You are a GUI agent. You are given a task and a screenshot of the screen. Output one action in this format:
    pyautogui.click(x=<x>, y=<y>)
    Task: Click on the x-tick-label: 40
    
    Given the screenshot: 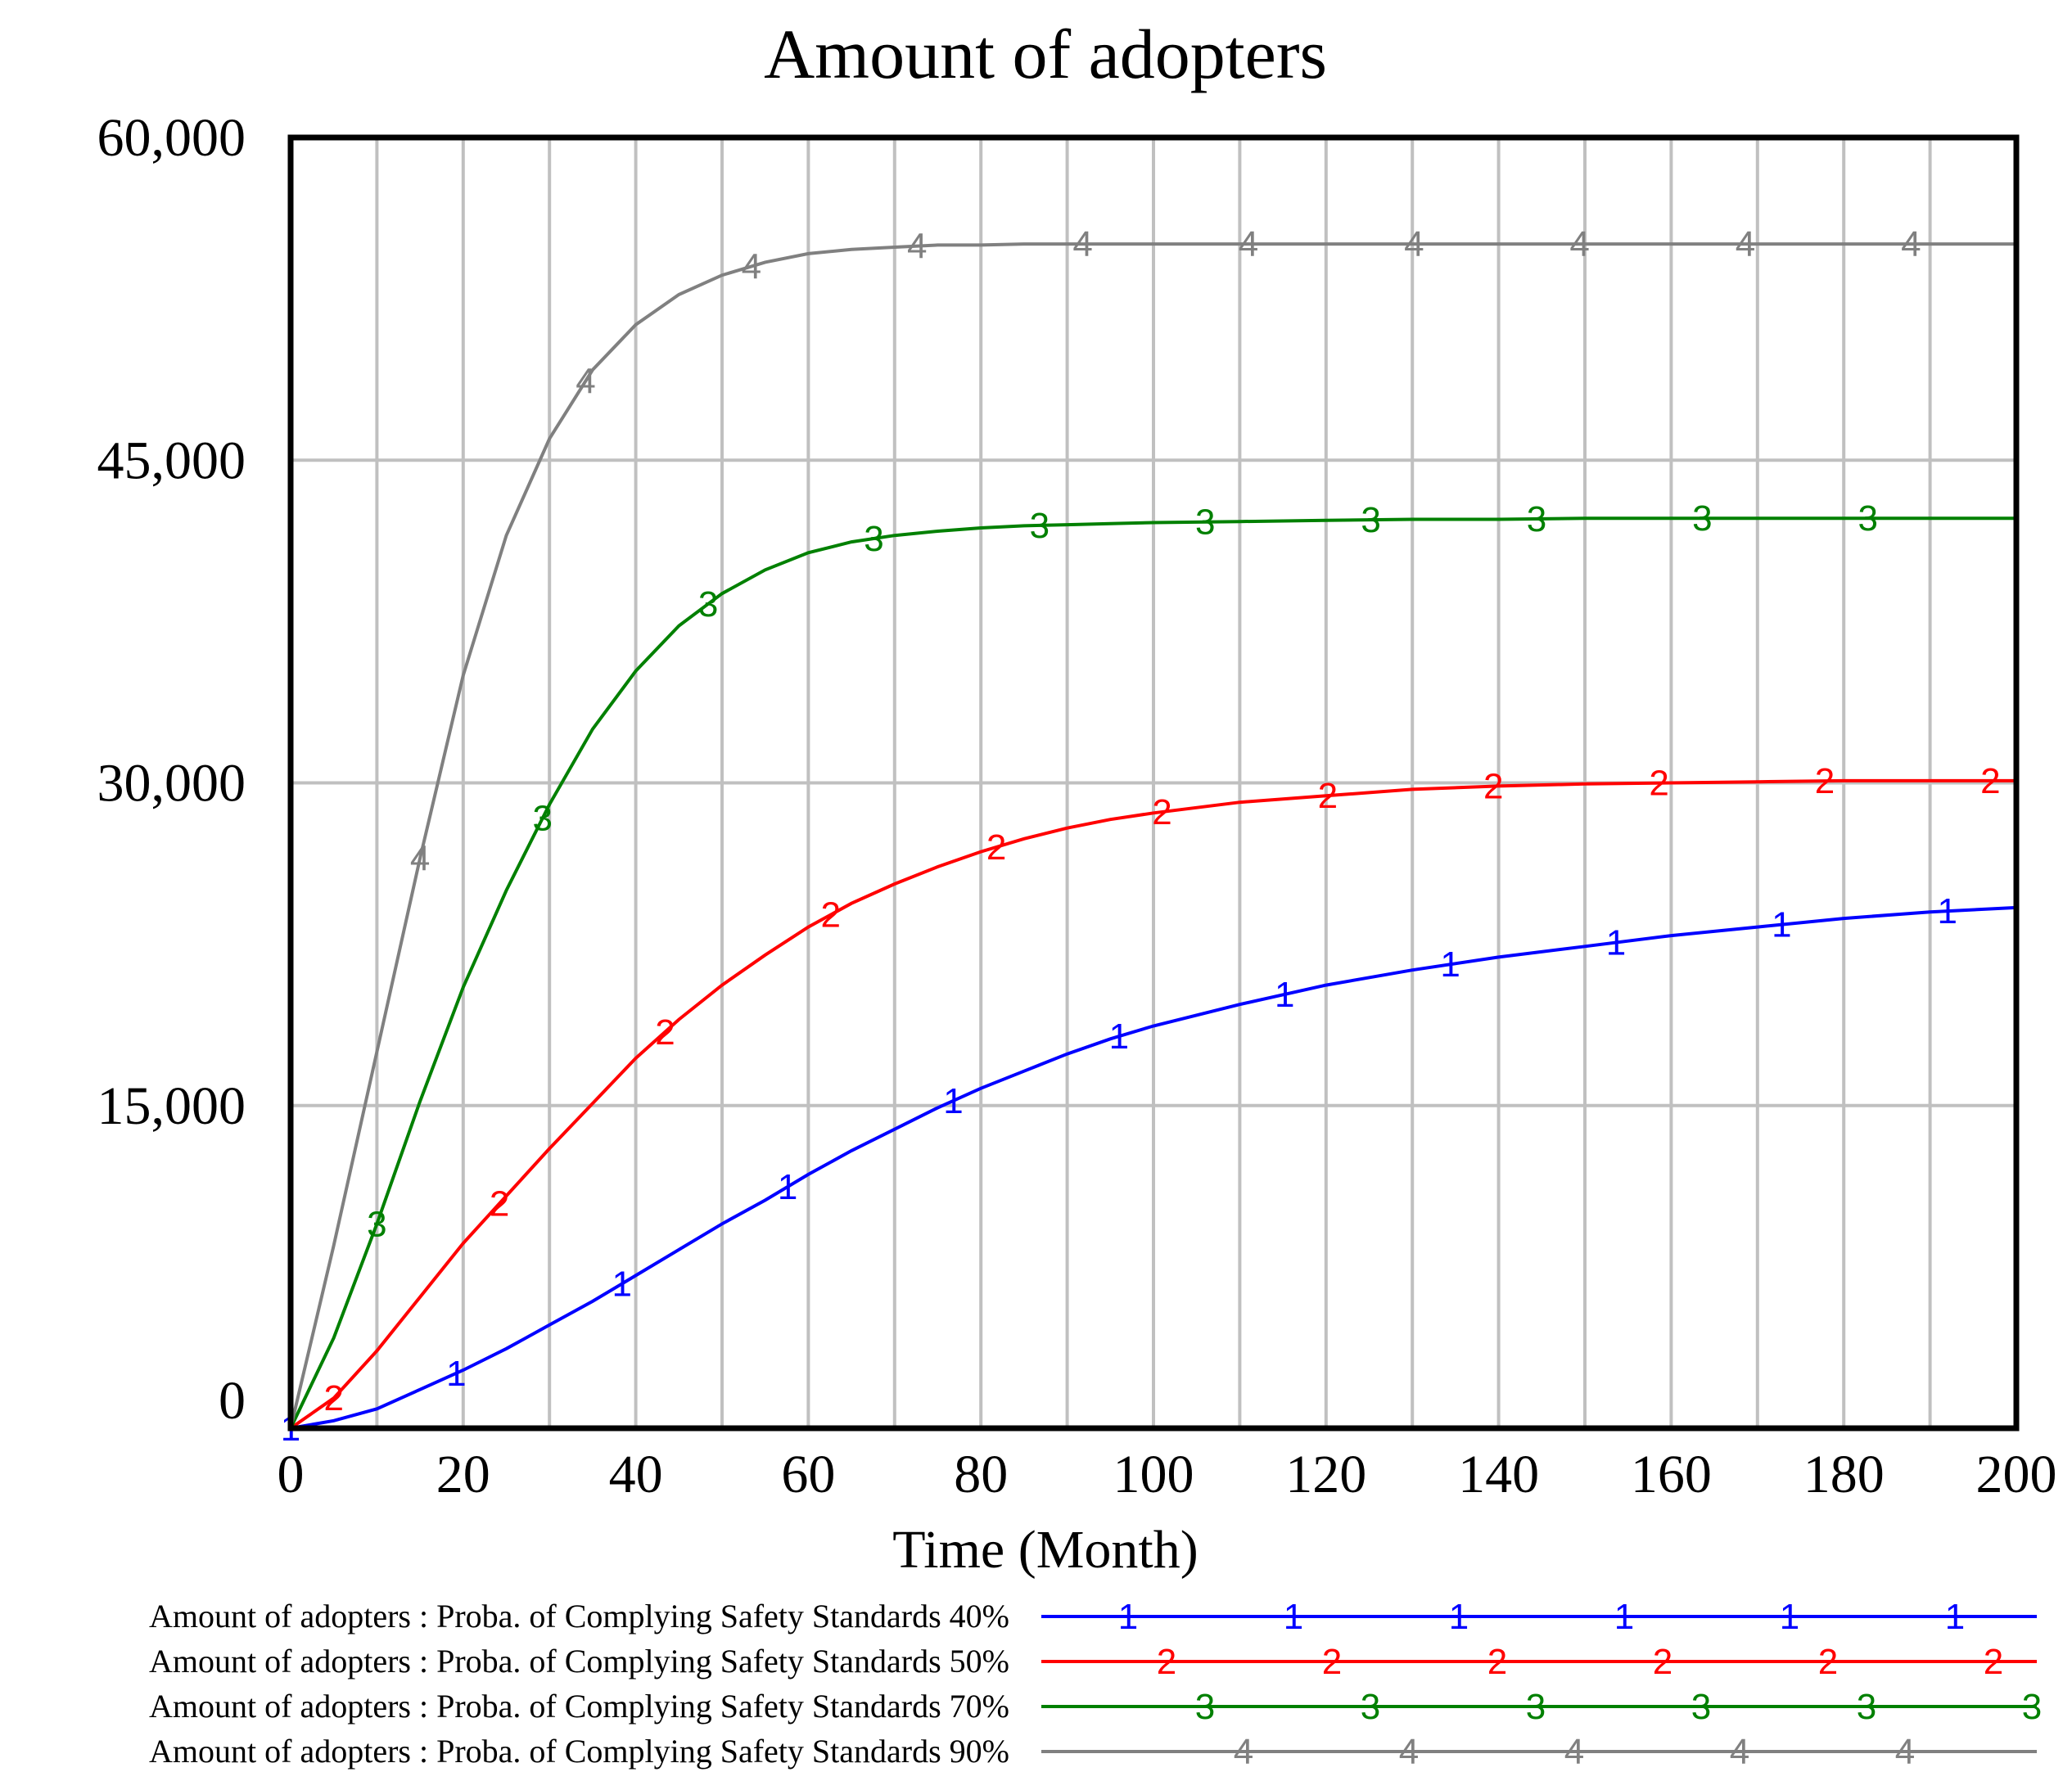 What is the action you would take?
    pyautogui.click(x=636, y=1474)
    